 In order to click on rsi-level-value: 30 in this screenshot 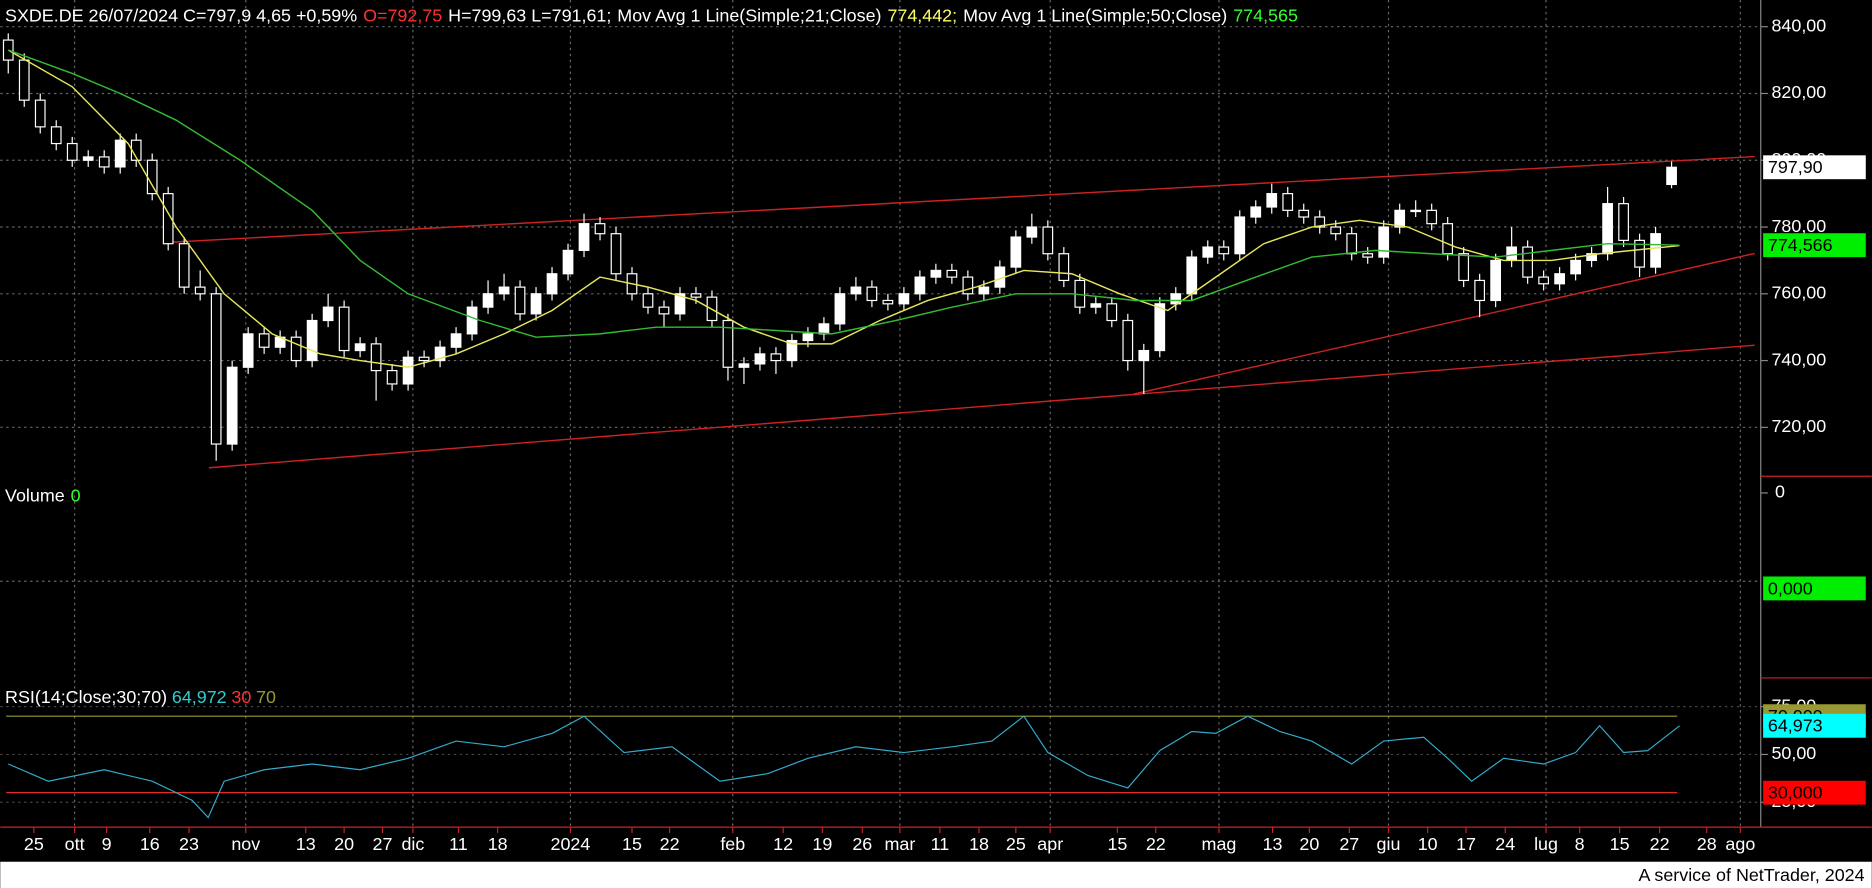, I will do `click(241, 697)`.